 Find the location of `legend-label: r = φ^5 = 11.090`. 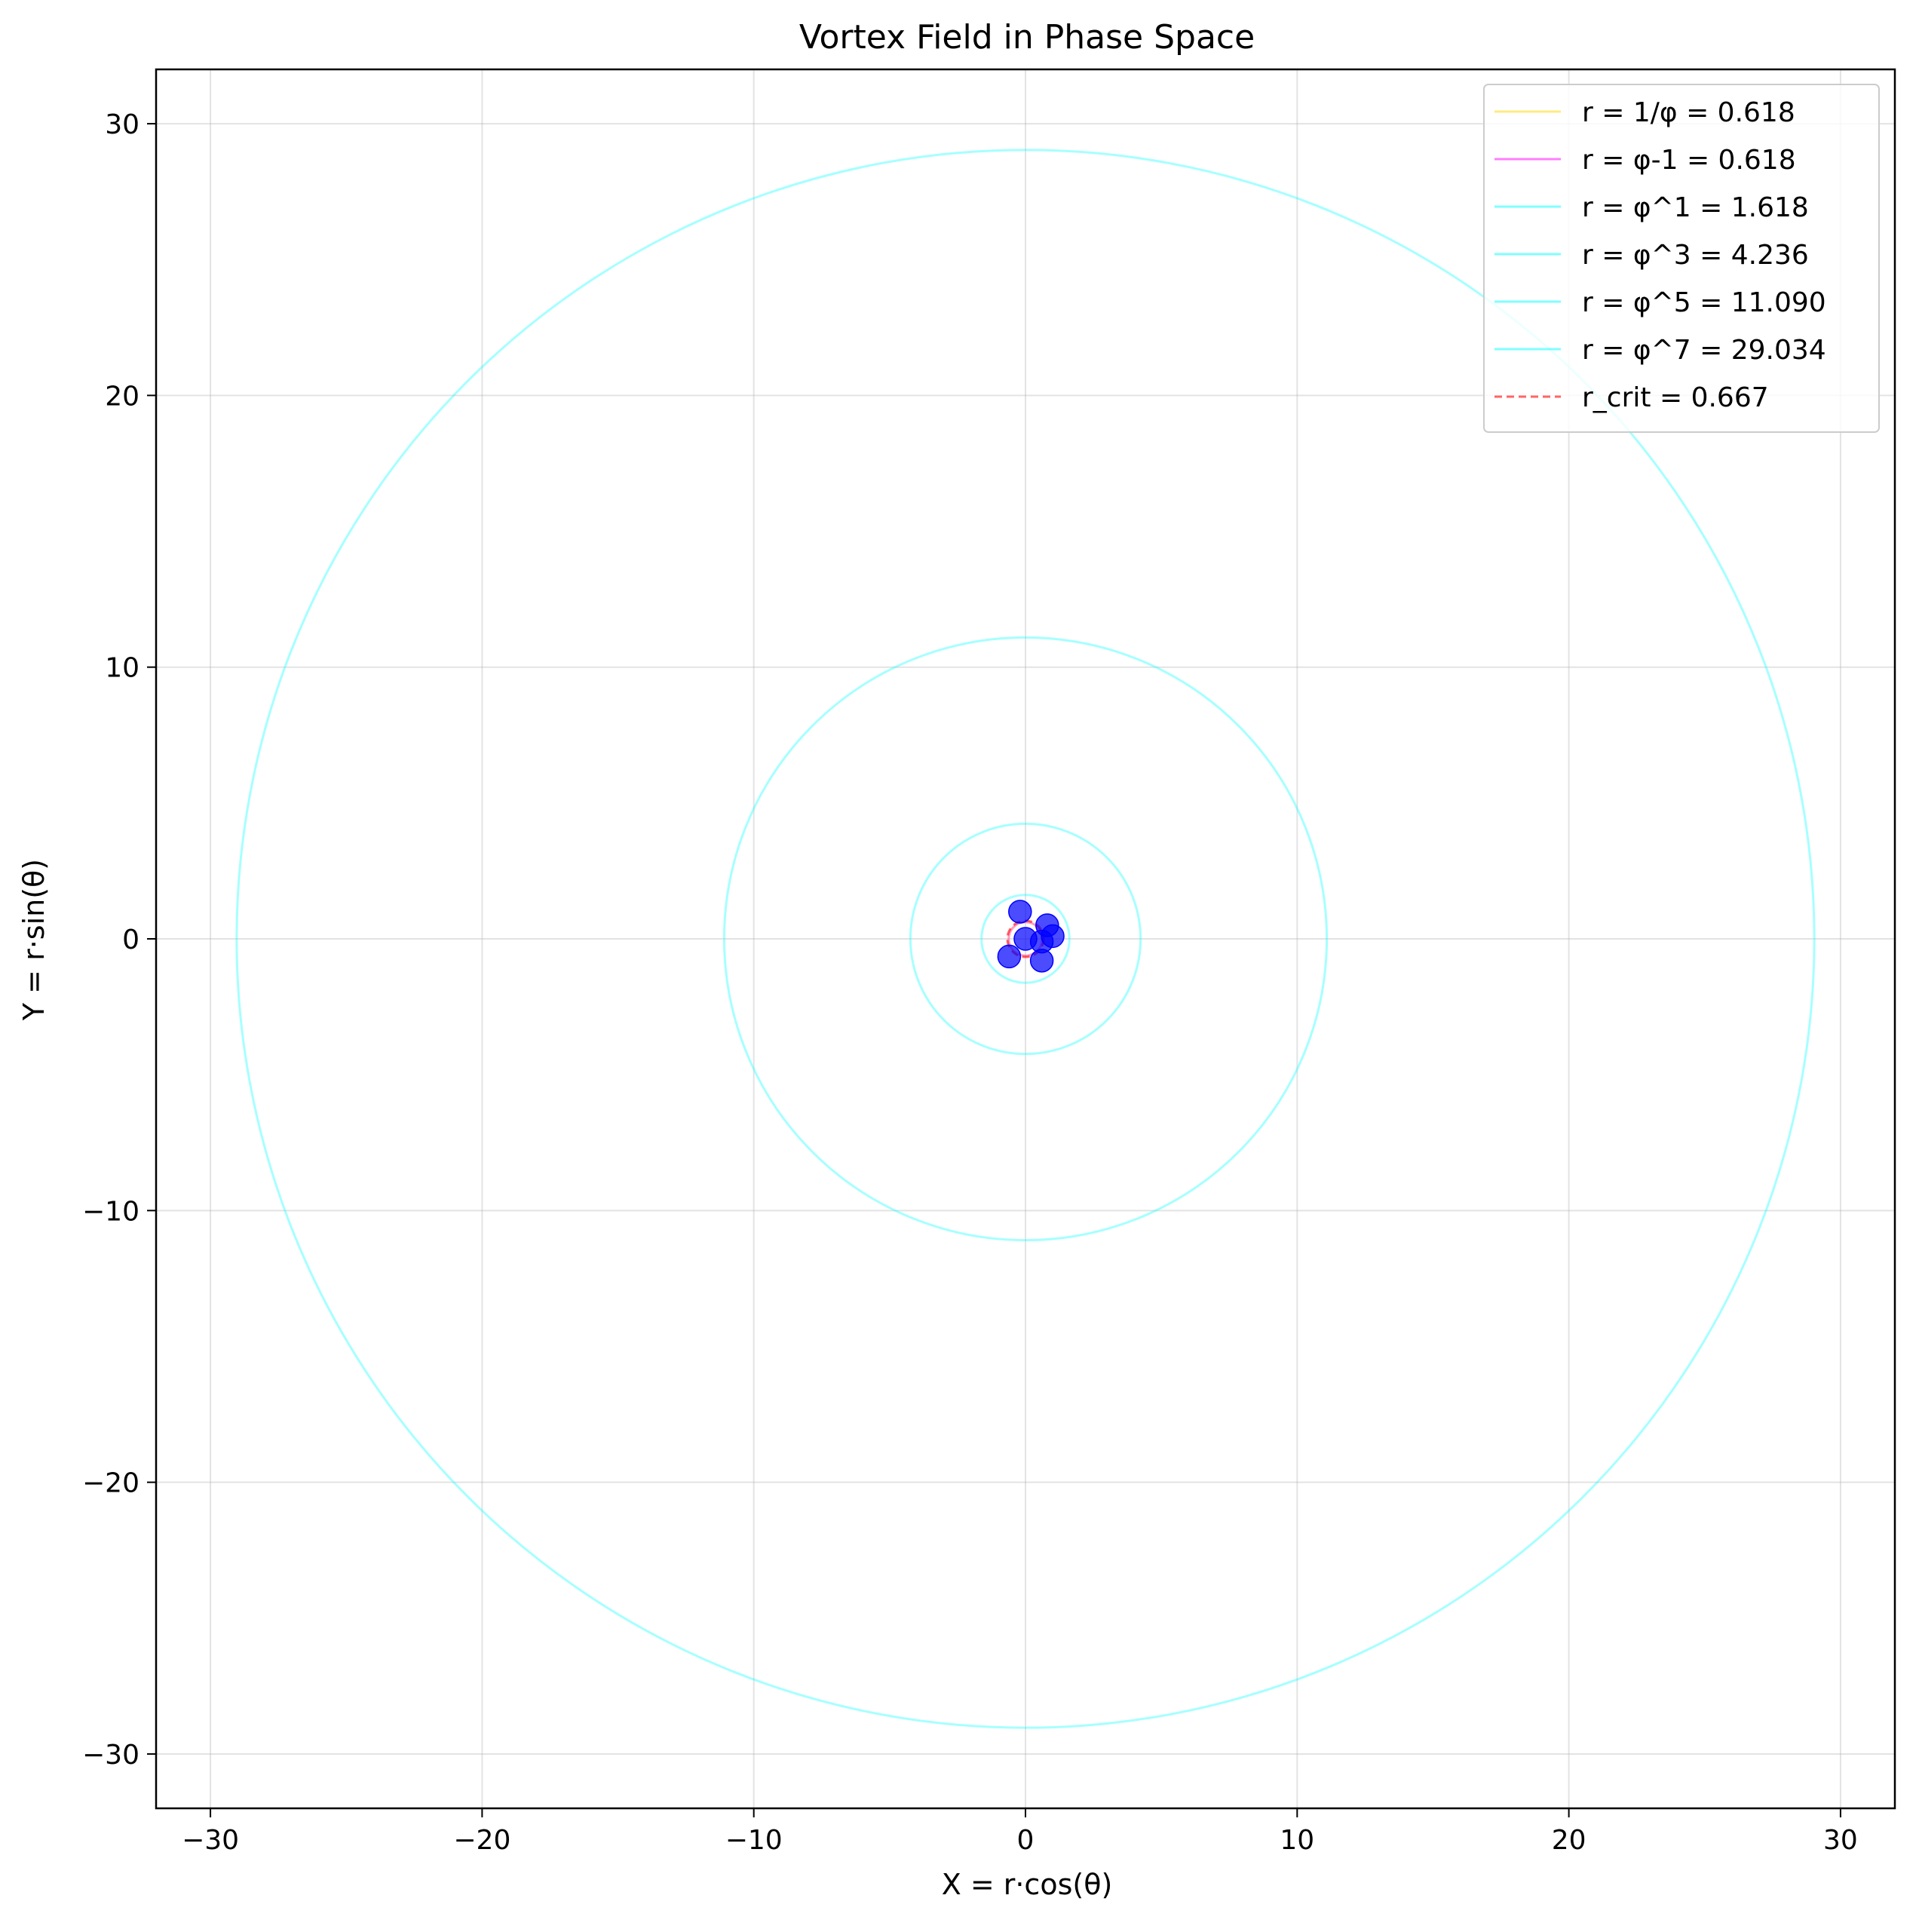

legend-label: r = φ^5 = 11.090 is located at coordinates (1704, 302).